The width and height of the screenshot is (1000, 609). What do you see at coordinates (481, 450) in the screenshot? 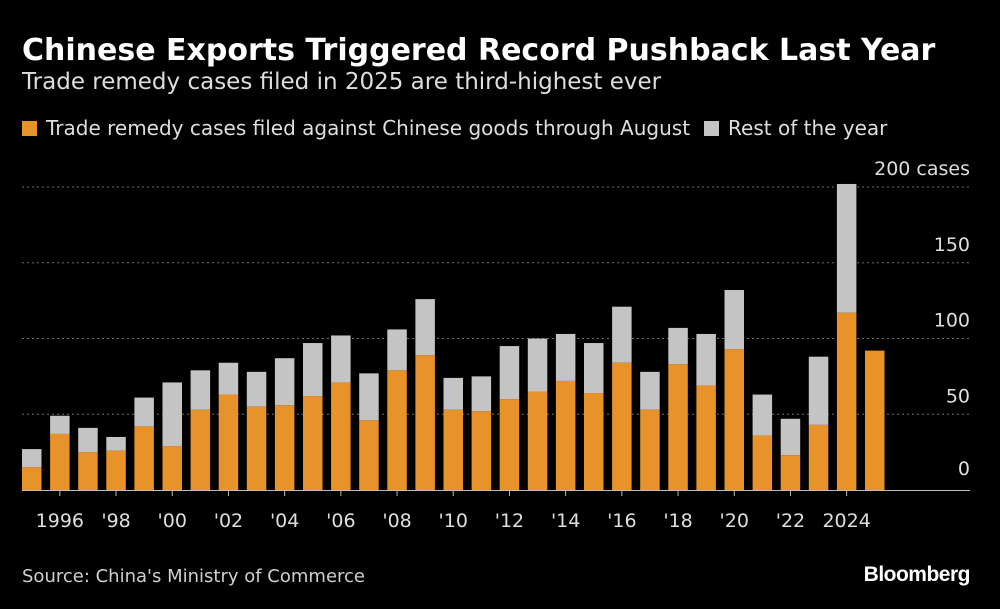
I see `bar-through-august-2011` at bounding box center [481, 450].